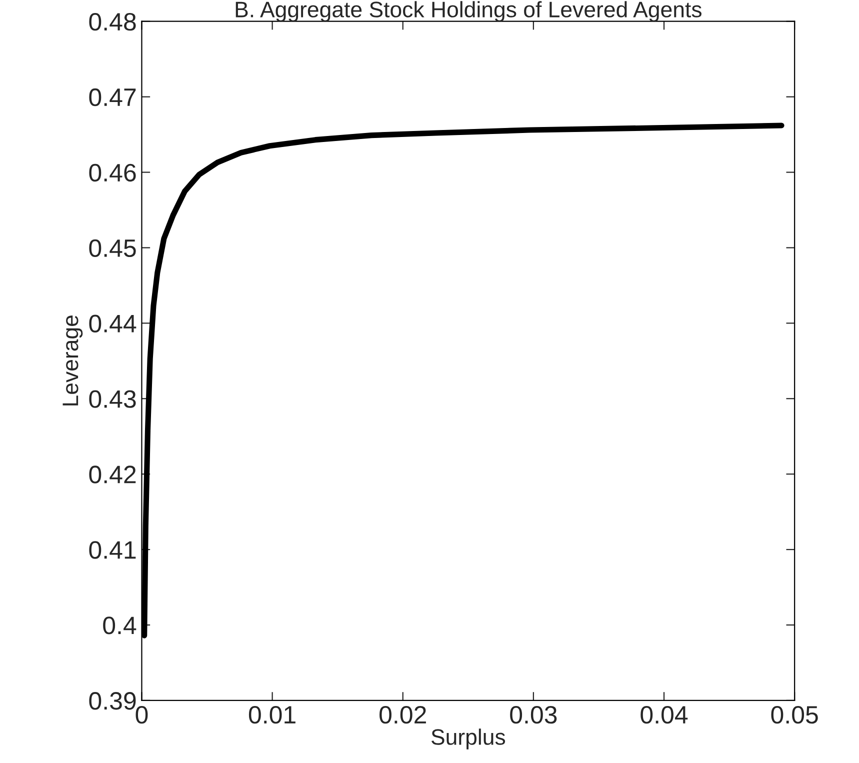 Image resolution: width=859 pixels, height=763 pixels. Describe the element at coordinates (794, 715) in the screenshot. I see `x-tick-label: 0.05` at that location.